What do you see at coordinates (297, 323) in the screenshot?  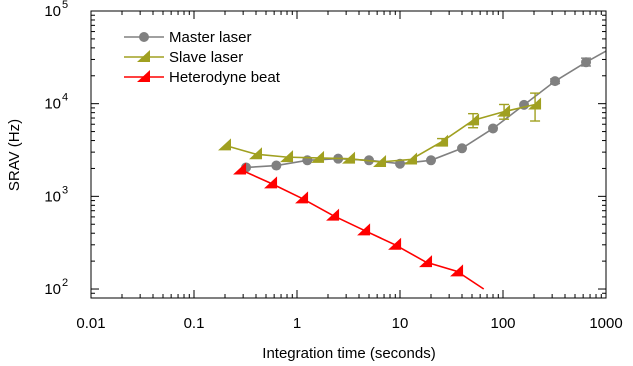 I see `x-tick-label: 1` at bounding box center [297, 323].